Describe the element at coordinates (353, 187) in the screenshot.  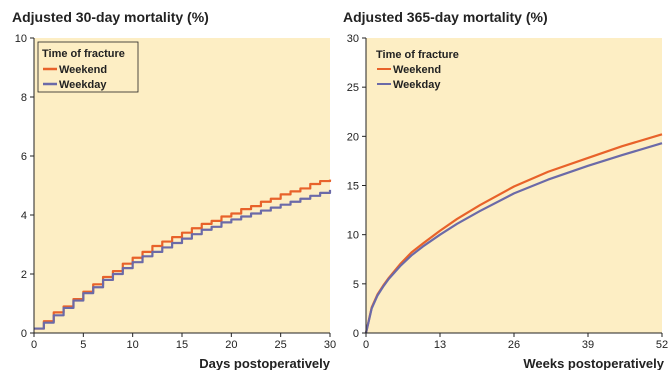
I see `y-tick-label: 15` at that location.